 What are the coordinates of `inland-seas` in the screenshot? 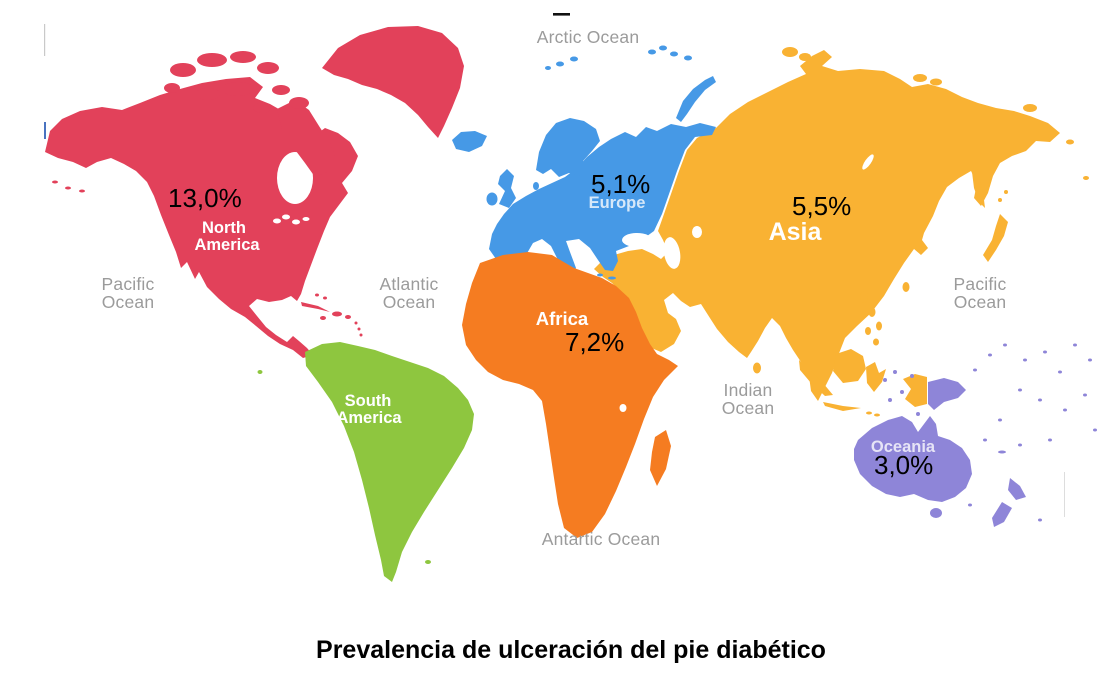 It's located at (748, 211).